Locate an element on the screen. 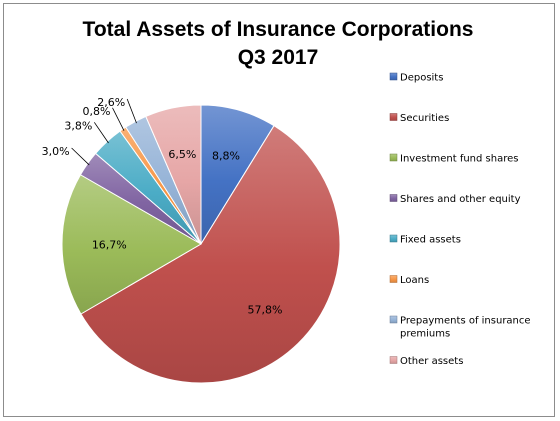 The height and width of the screenshot is (421, 560). legend-label-investment-fund-shares: Investment fund shares is located at coordinates (459, 159).